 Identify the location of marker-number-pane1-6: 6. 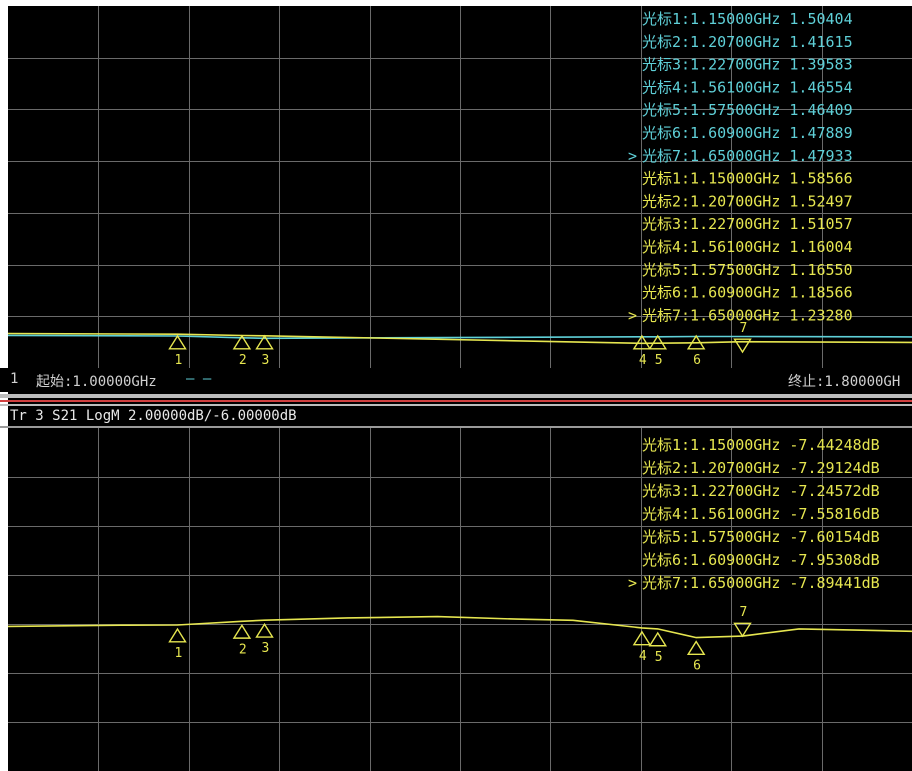
(697, 360).